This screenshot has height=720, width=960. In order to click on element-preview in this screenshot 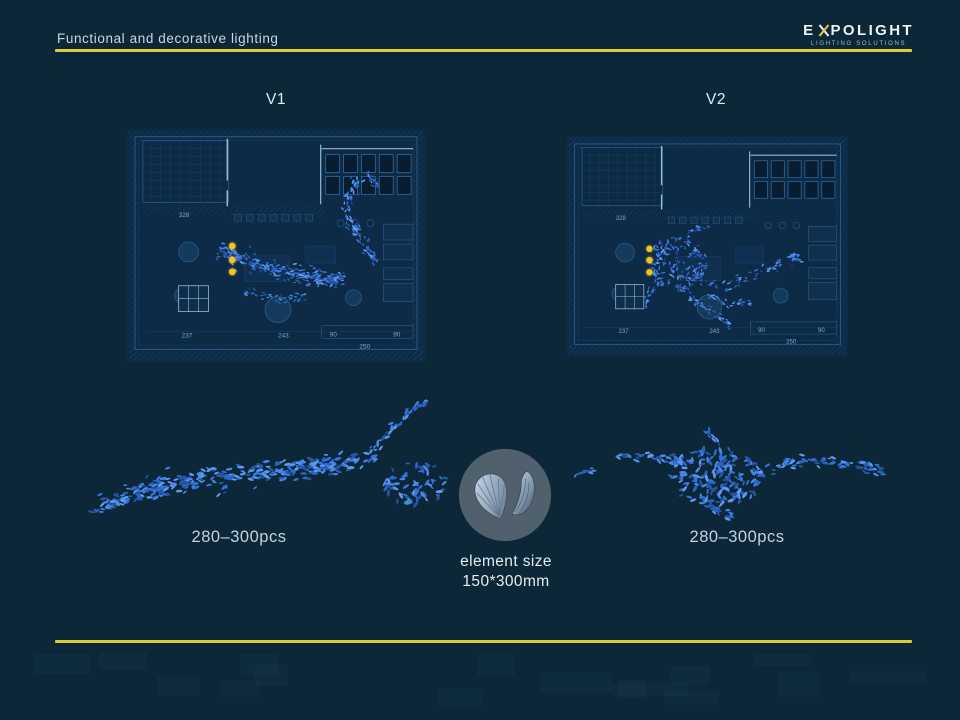, I will do `click(505, 495)`.